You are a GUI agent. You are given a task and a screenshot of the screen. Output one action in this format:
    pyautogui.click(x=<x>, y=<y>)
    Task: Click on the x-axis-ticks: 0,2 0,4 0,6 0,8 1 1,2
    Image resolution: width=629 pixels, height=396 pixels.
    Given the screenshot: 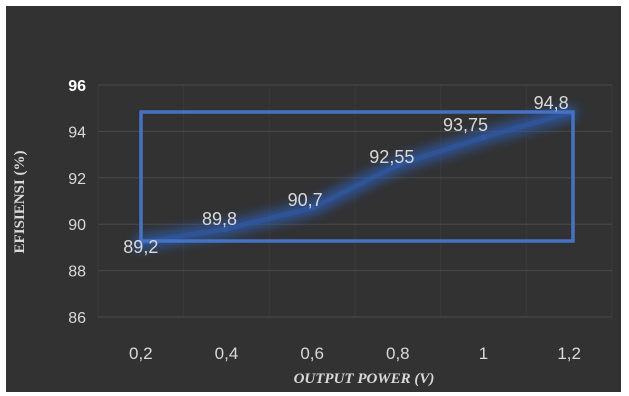 What is the action you would take?
    pyautogui.click(x=355, y=353)
    